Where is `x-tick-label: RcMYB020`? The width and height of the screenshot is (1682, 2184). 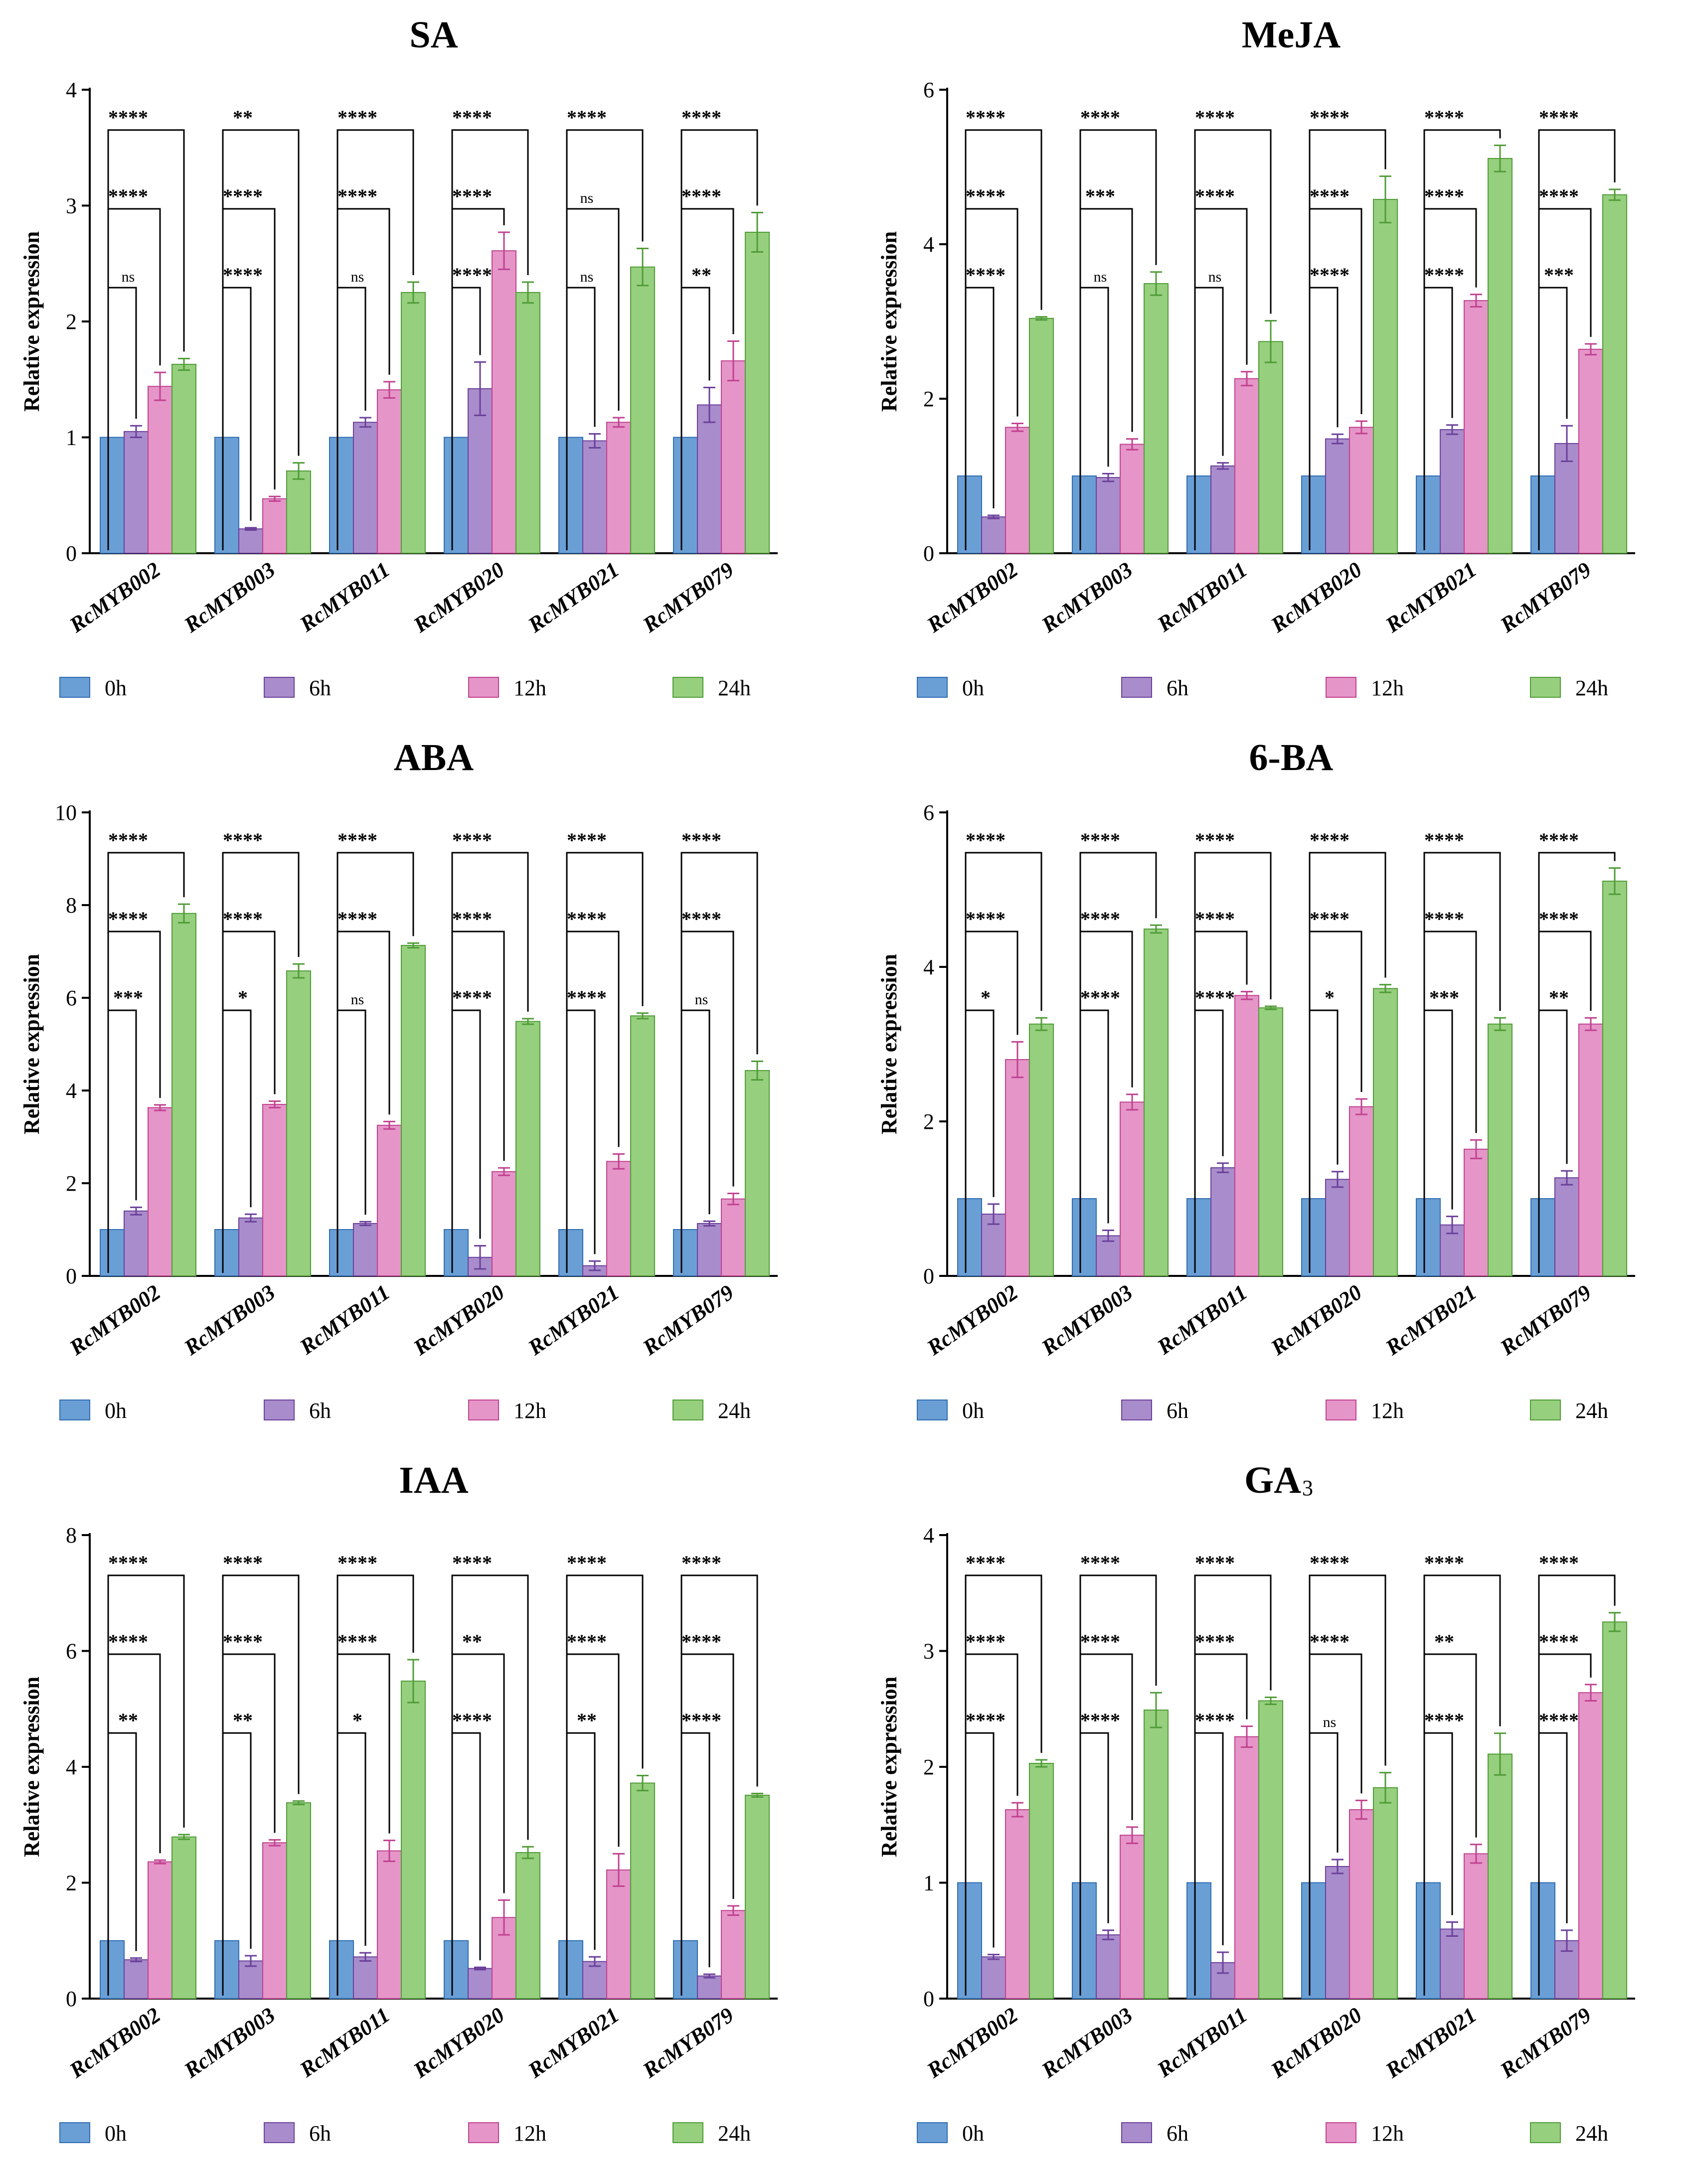 x-tick-label: RcMYB020 is located at coordinates (1316, 1320).